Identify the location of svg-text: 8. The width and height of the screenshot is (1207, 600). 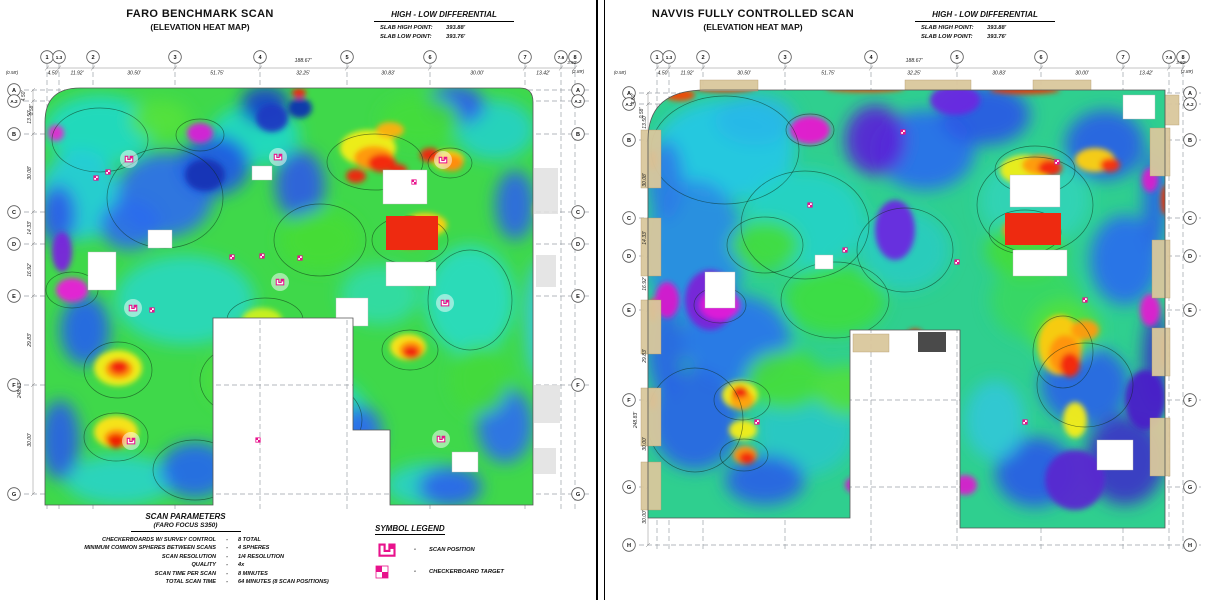
(1182, 58).